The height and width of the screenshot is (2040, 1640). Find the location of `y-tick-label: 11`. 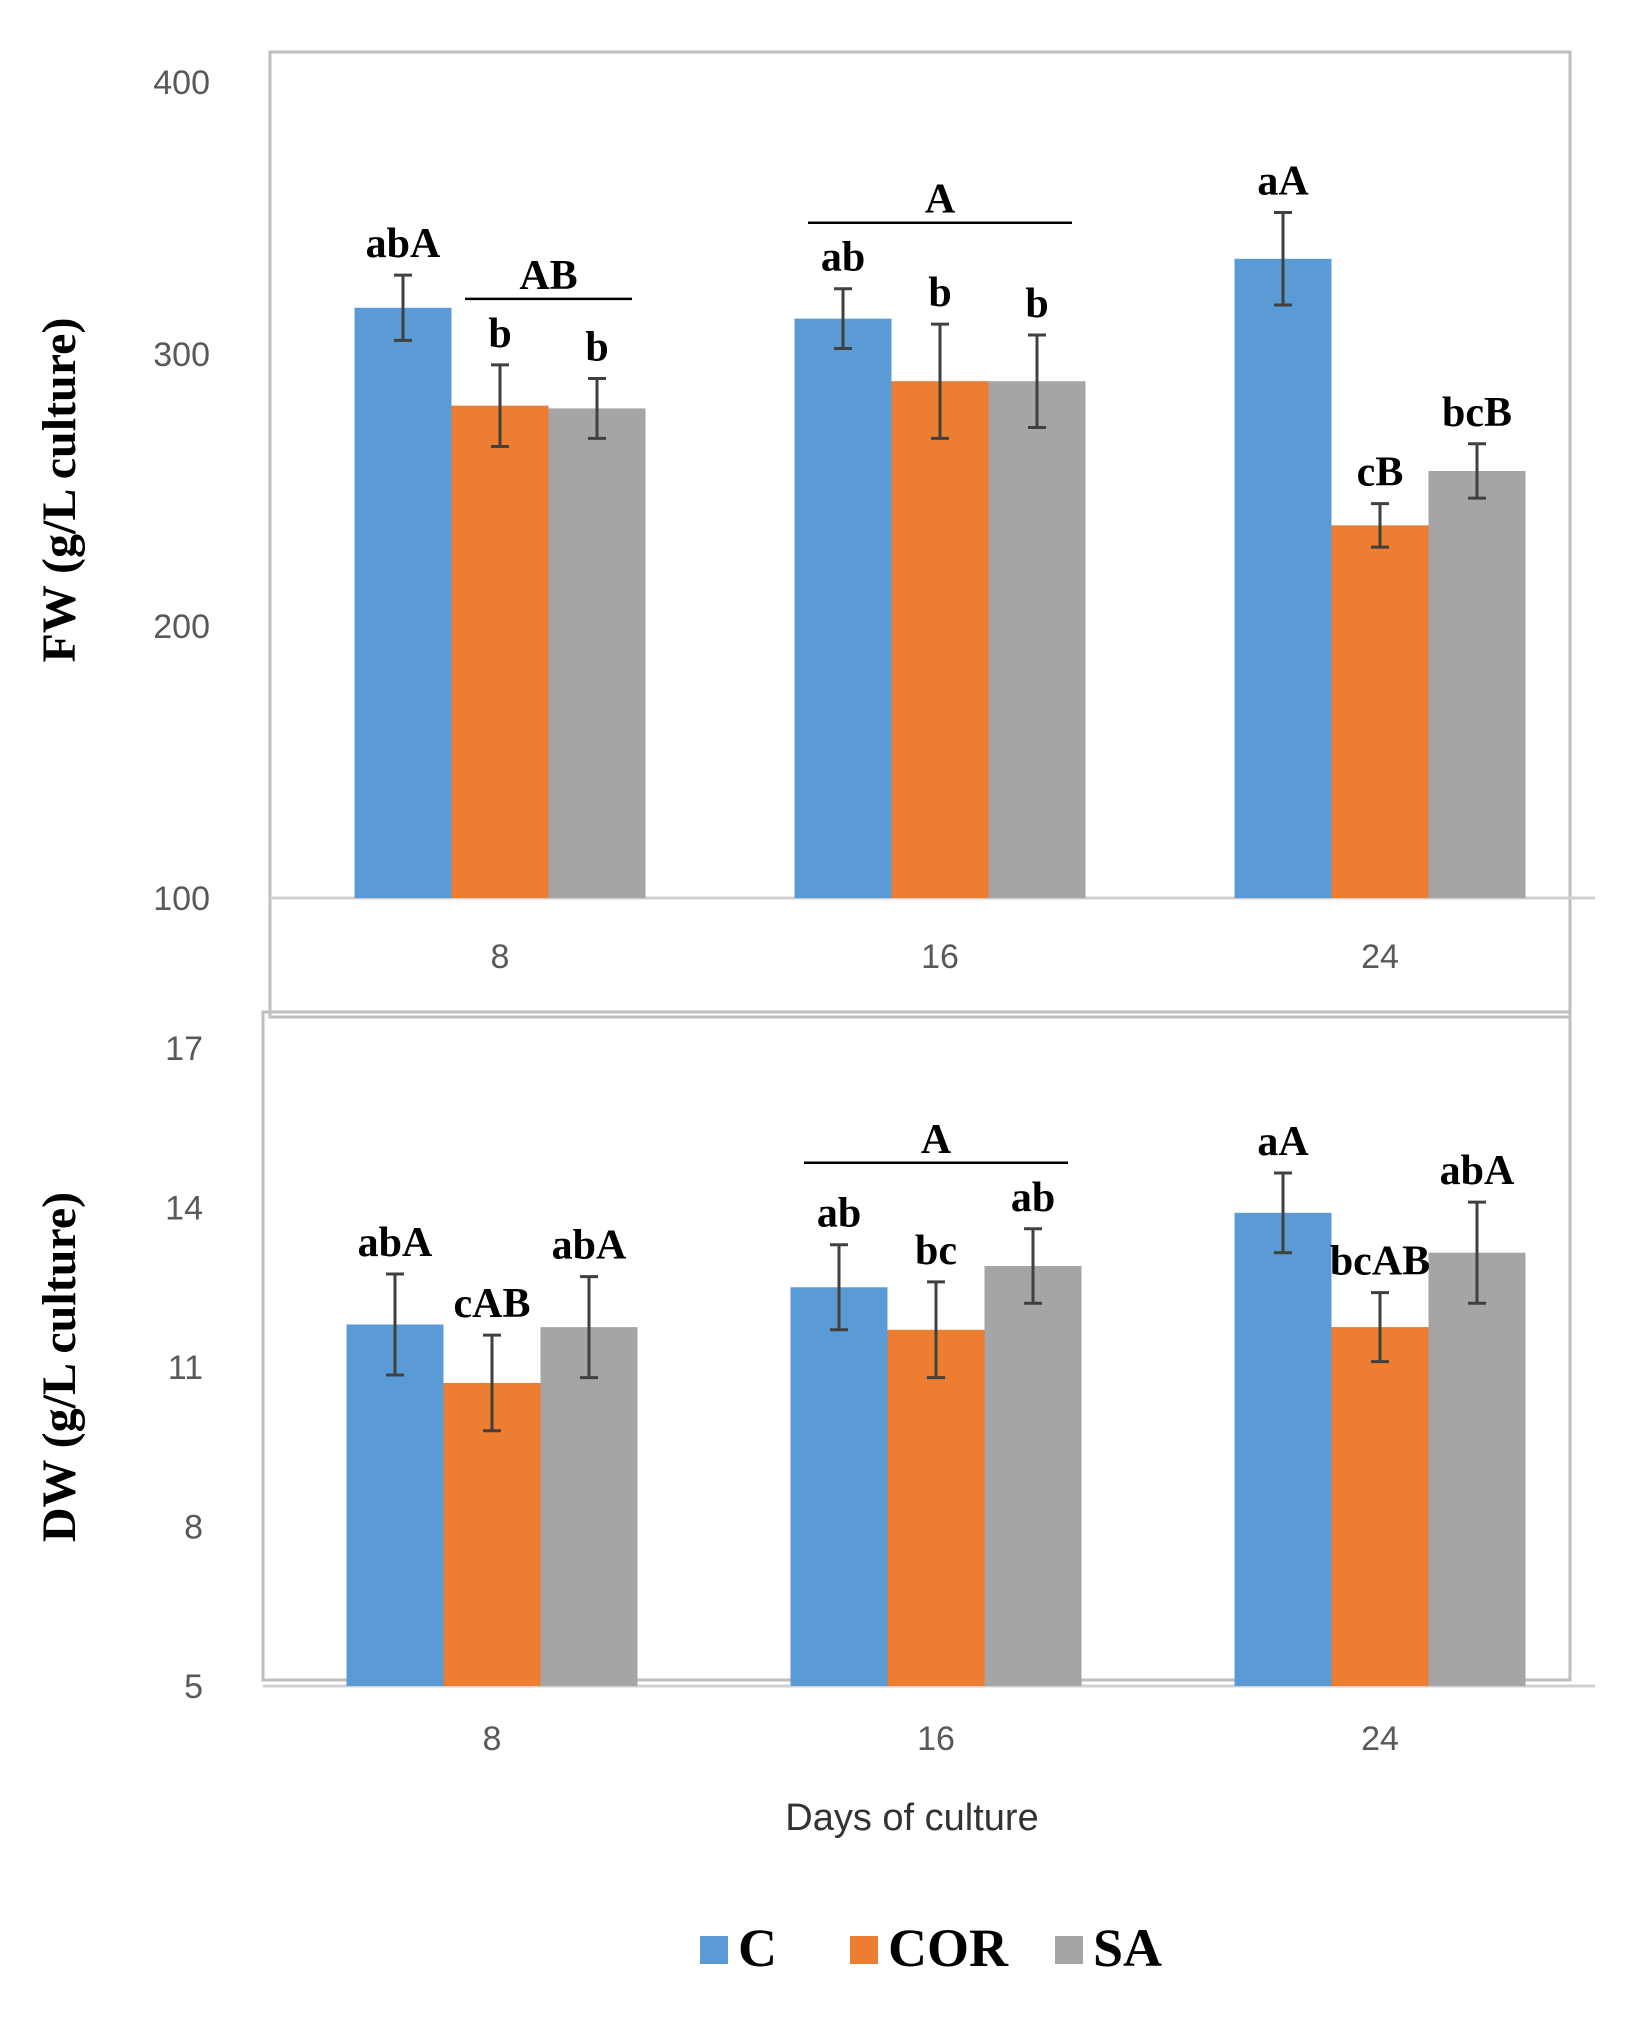

y-tick-label: 11 is located at coordinates (185, 1368).